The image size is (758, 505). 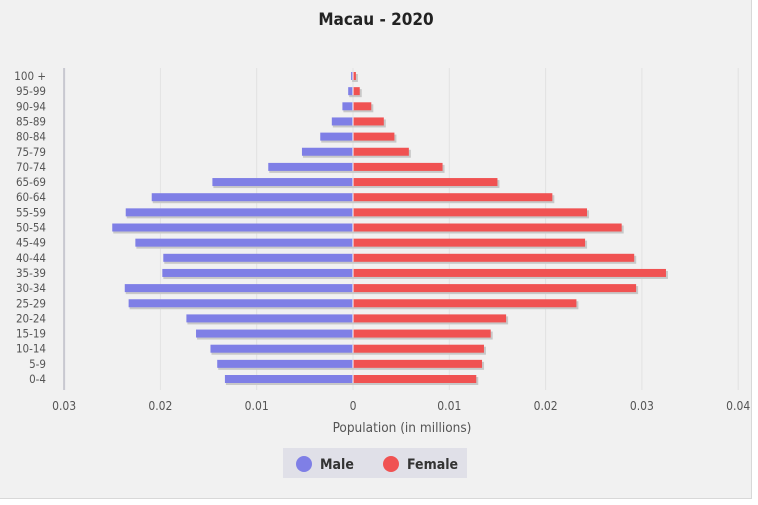 I want to click on category-label: 25-29, so click(x=31, y=303).